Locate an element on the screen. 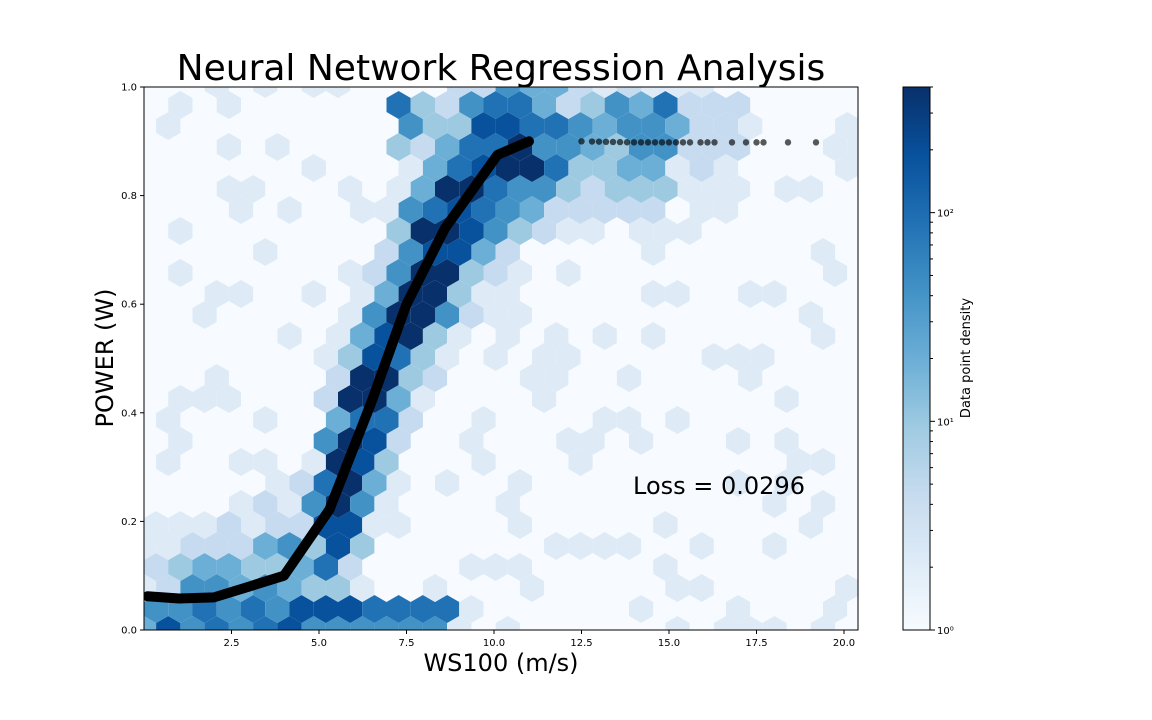  y-tick-label: 0.4 is located at coordinates (129, 413).